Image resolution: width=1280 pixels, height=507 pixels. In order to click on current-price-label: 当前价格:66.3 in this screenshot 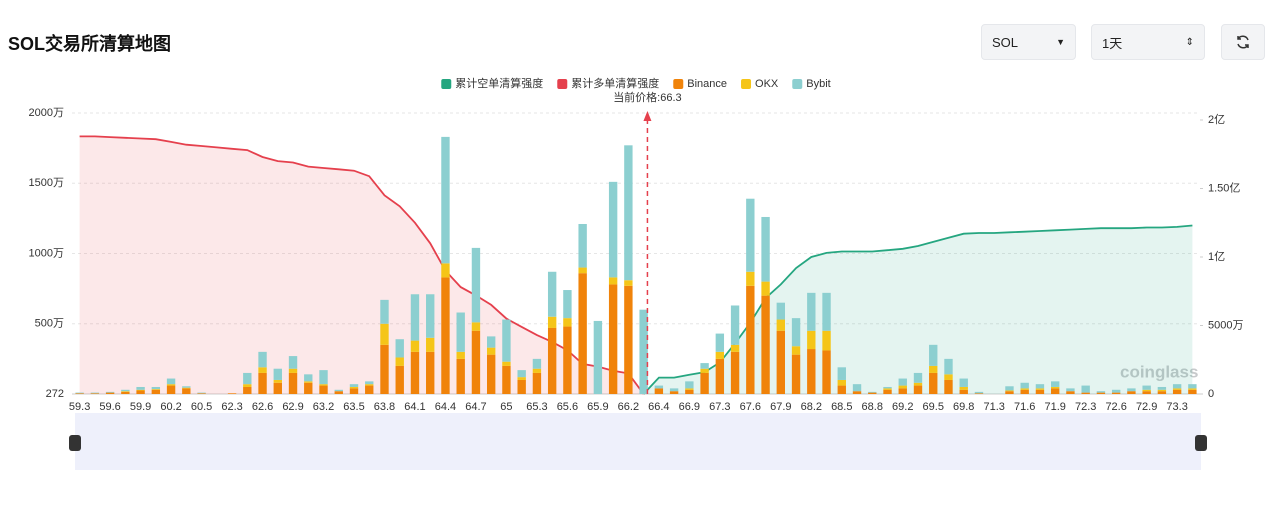, I will do `click(647, 97)`.